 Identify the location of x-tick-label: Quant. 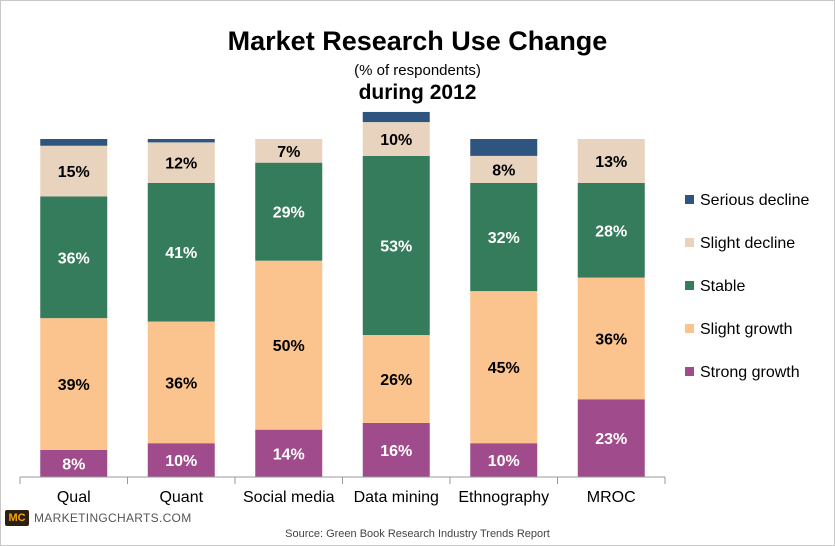
(181, 497).